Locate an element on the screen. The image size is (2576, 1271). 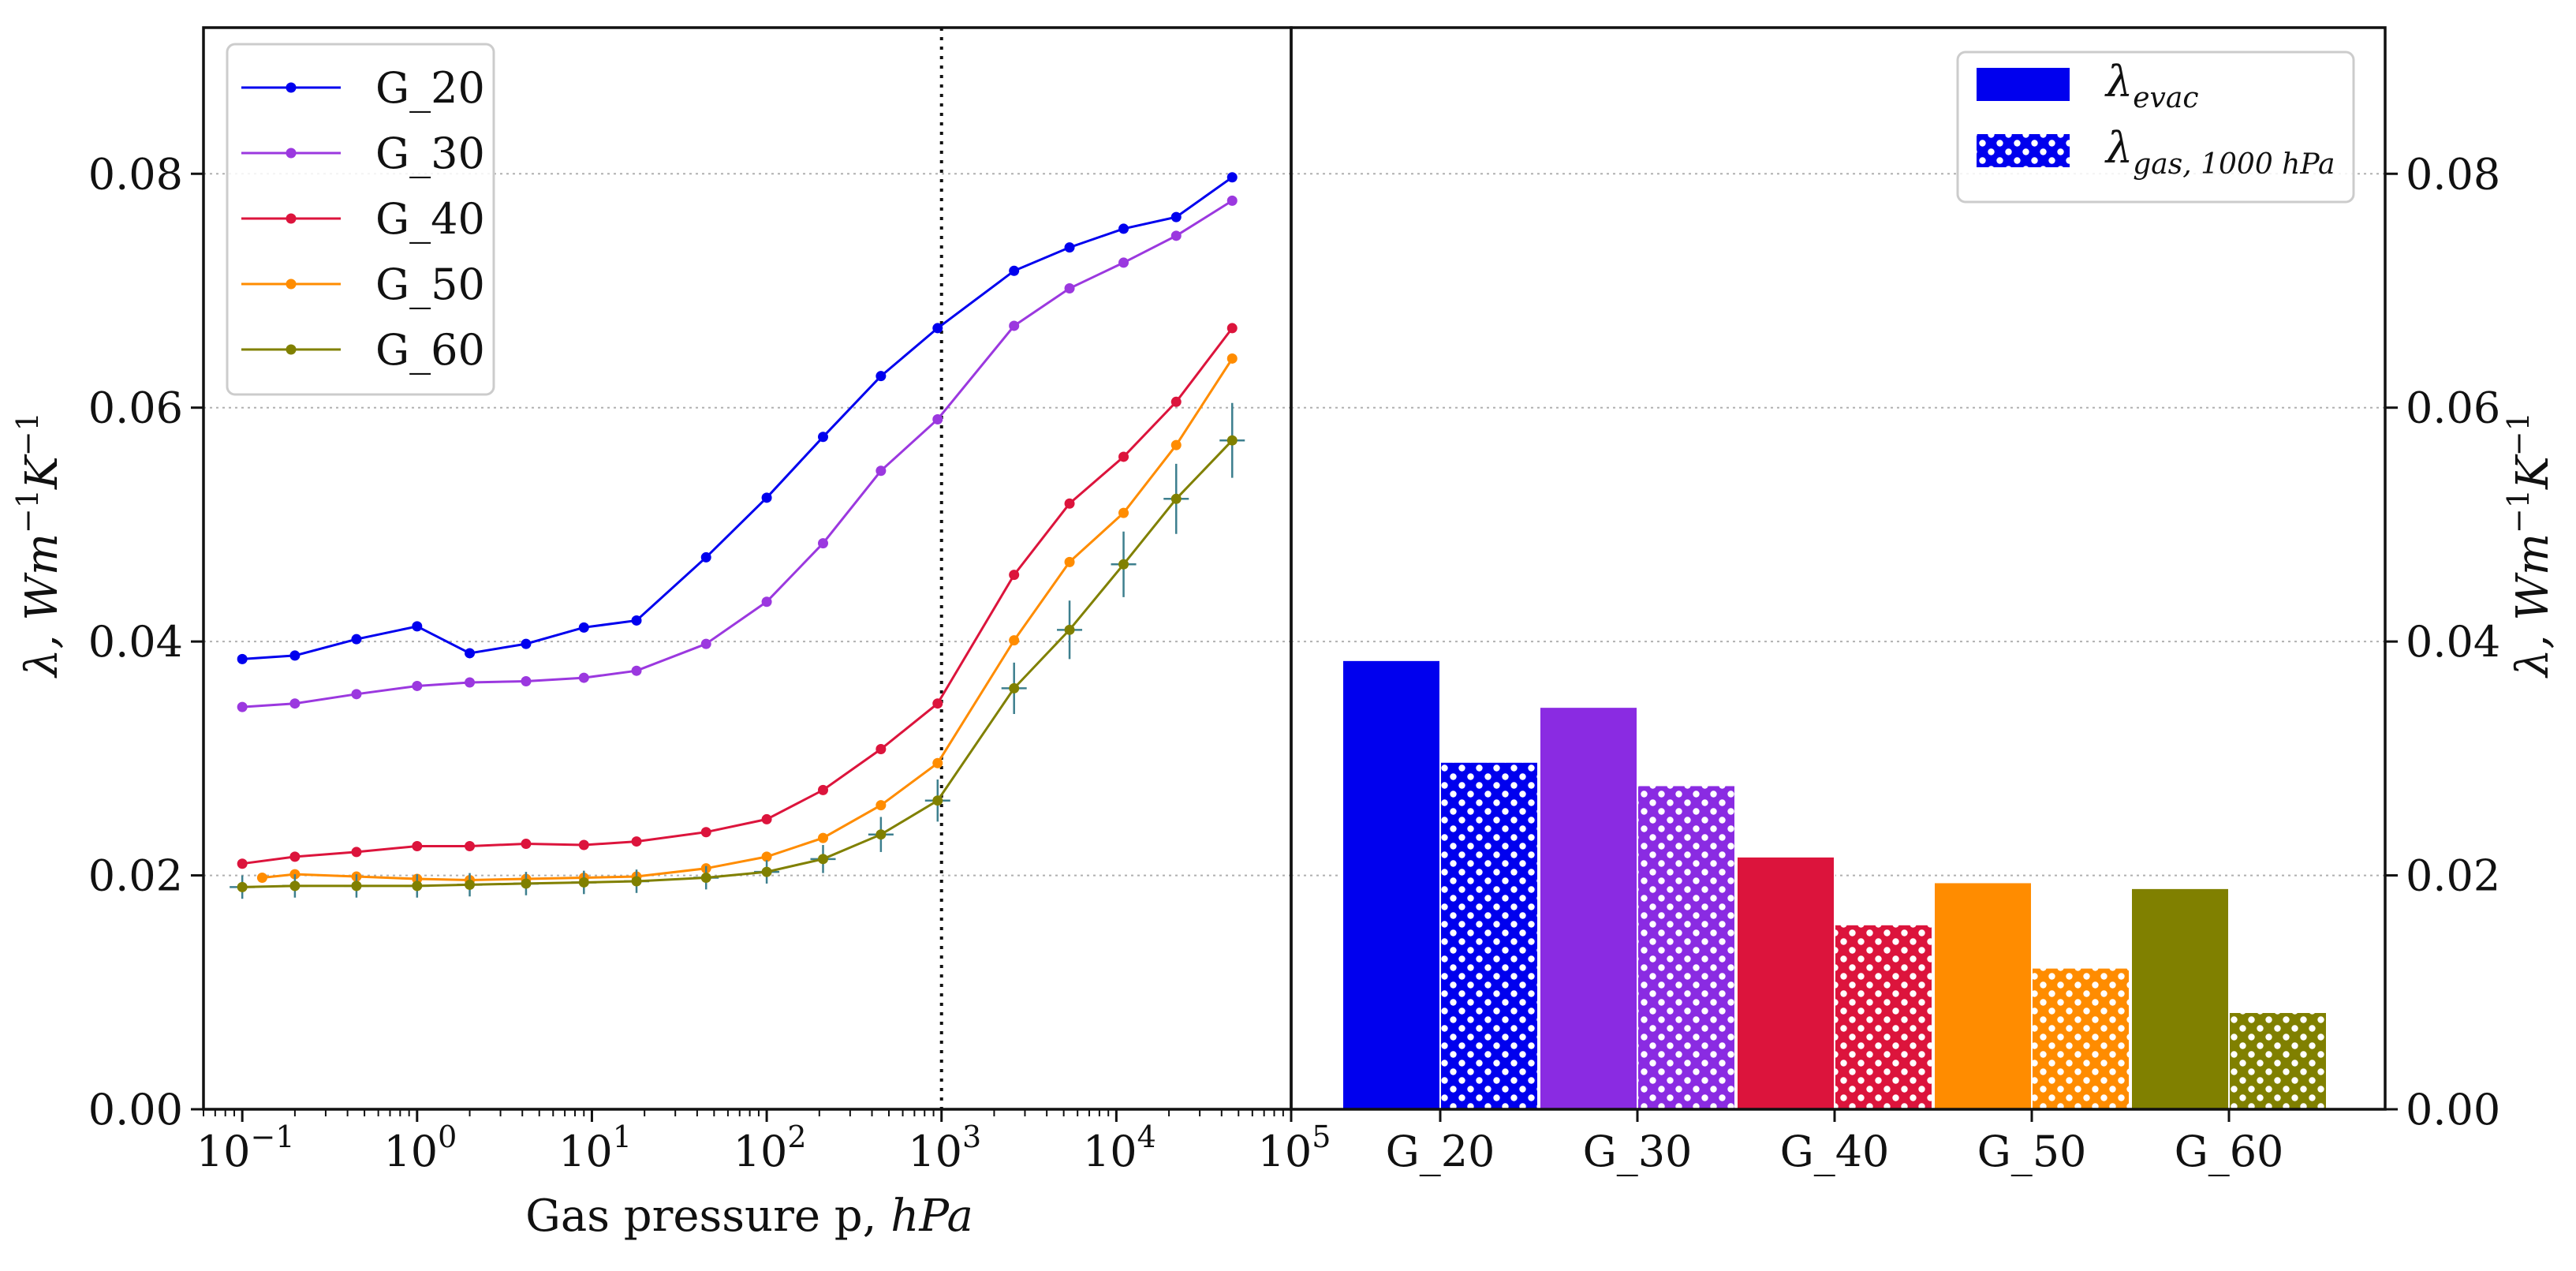
right-y-tick-label: 0.00 is located at coordinates (2453, 1110).